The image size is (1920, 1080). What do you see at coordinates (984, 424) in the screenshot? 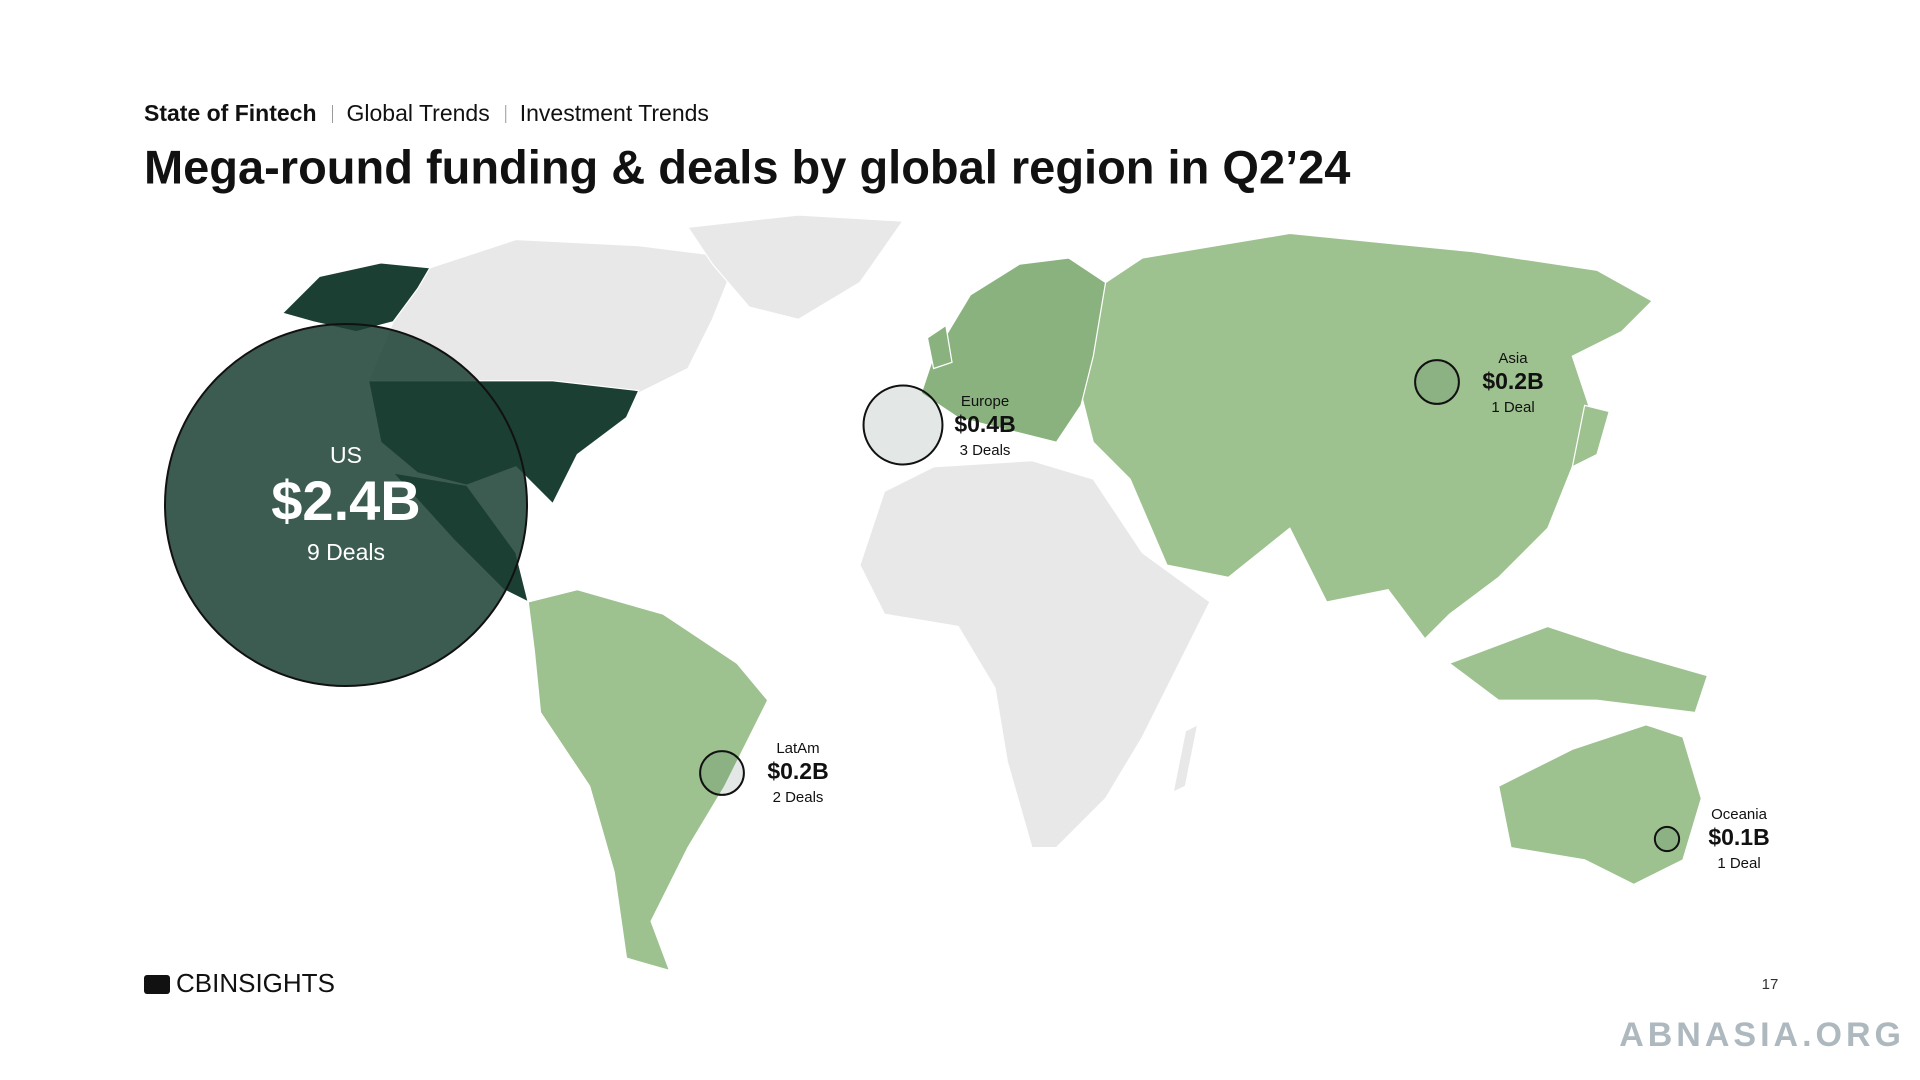
I see `value-label: $0.4B` at bounding box center [984, 424].